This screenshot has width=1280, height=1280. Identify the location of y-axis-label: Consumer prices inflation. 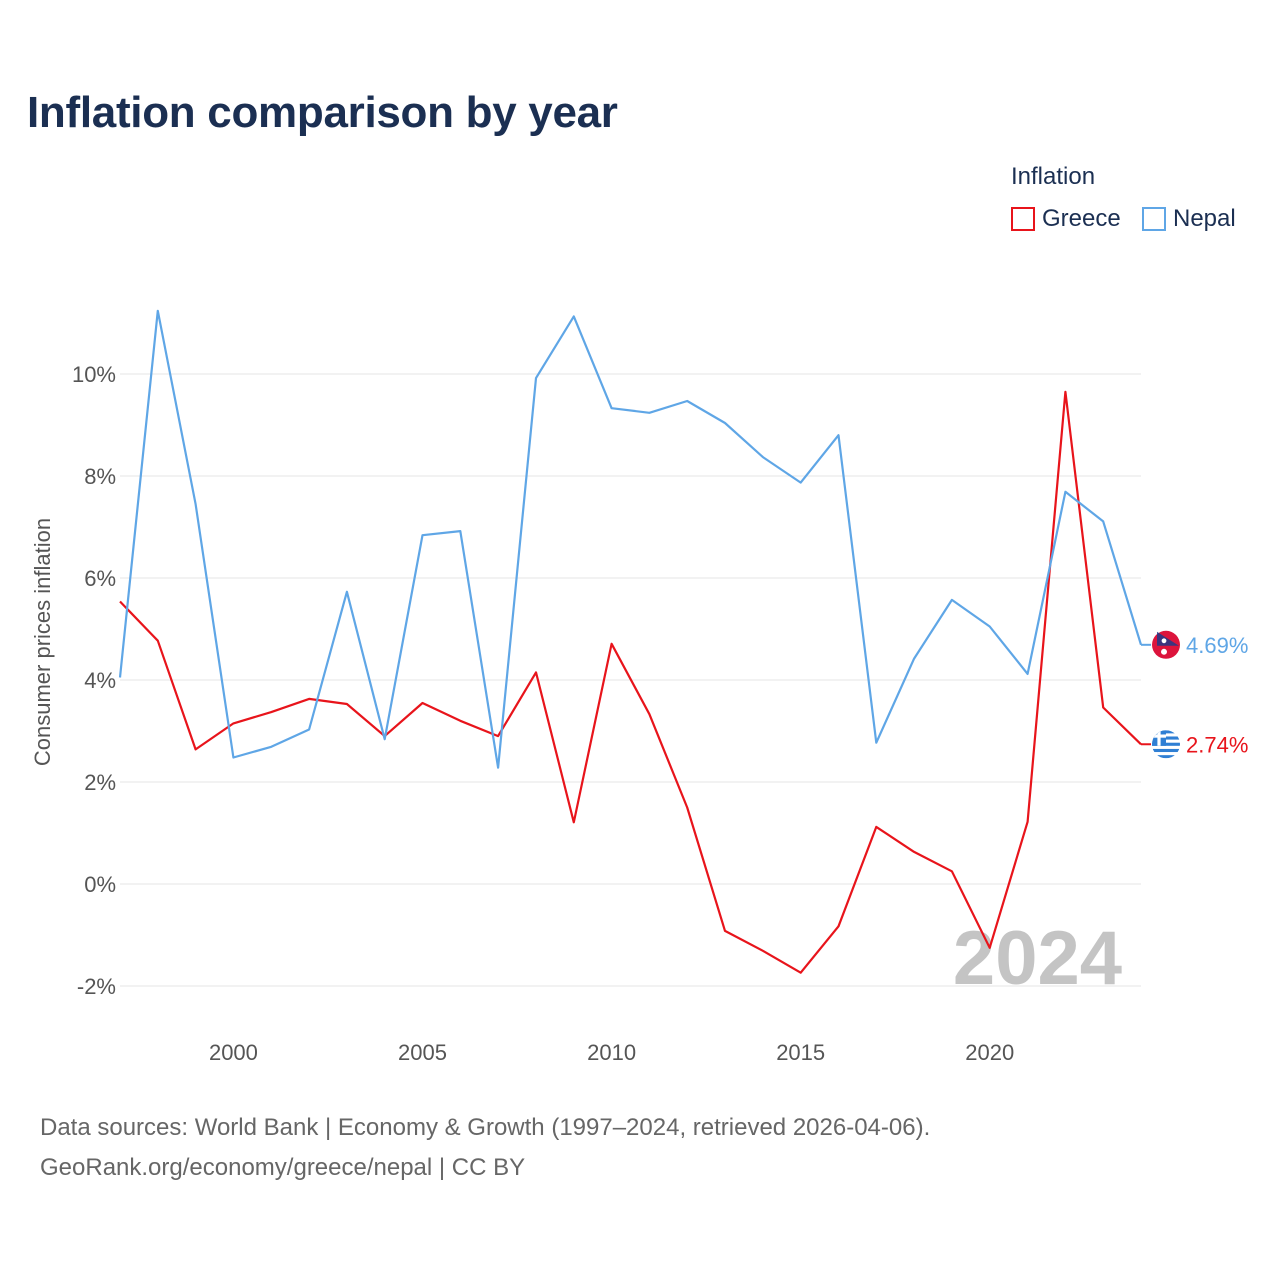
(42, 642).